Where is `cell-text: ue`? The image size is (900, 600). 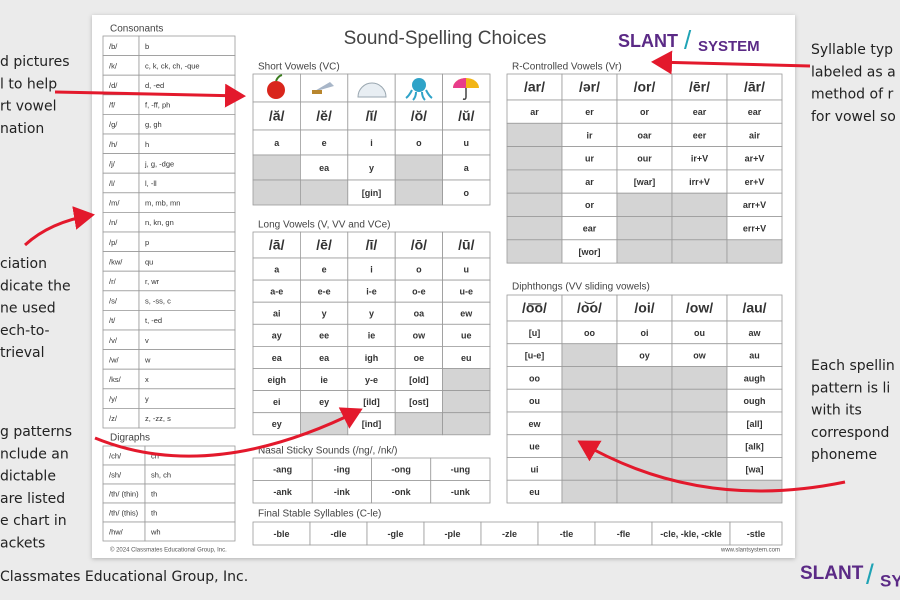 cell-text: ue is located at coordinates (466, 336).